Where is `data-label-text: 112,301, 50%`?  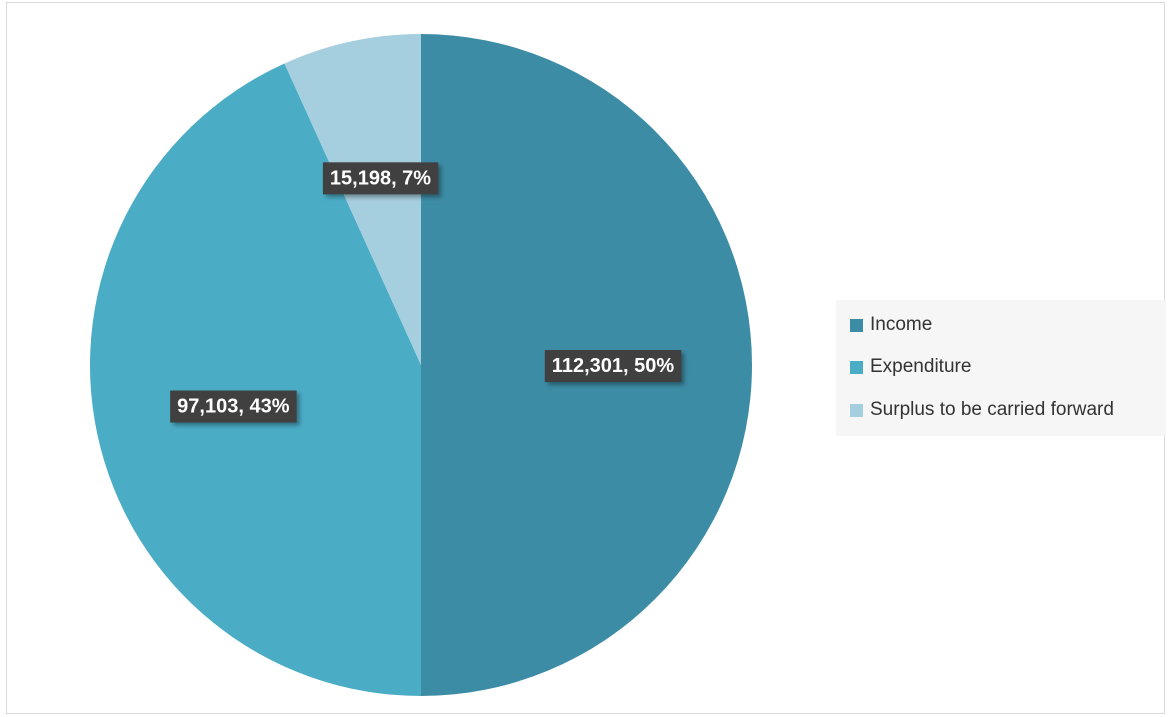 data-label-text: 112,301, 50% is located at coordinates (613, 366).